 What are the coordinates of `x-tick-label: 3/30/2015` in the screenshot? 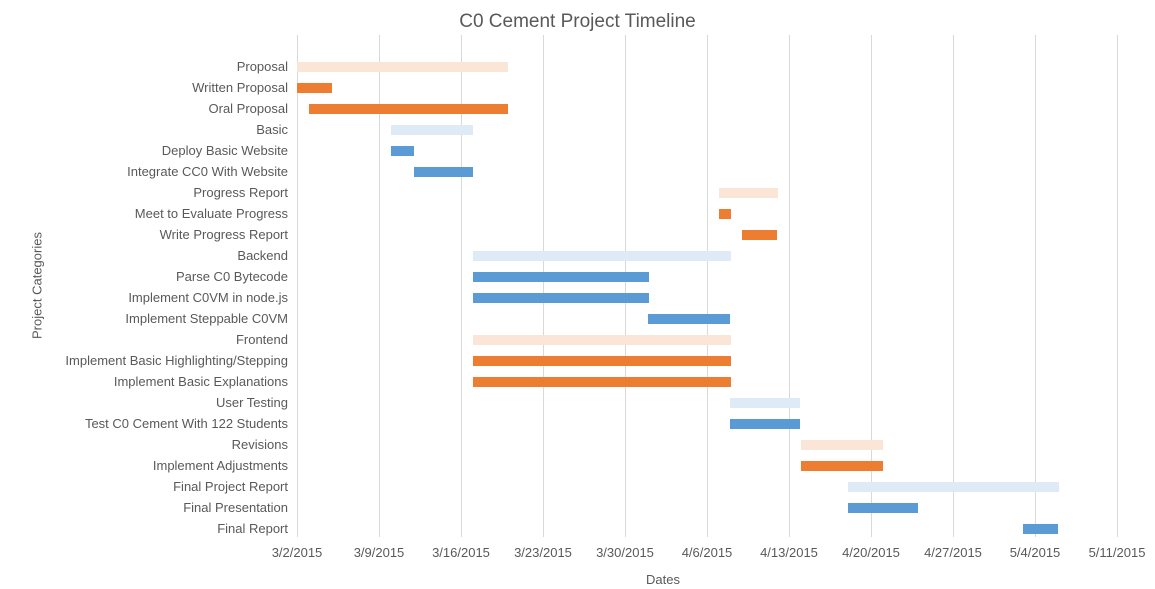 It's located at (625, 552).